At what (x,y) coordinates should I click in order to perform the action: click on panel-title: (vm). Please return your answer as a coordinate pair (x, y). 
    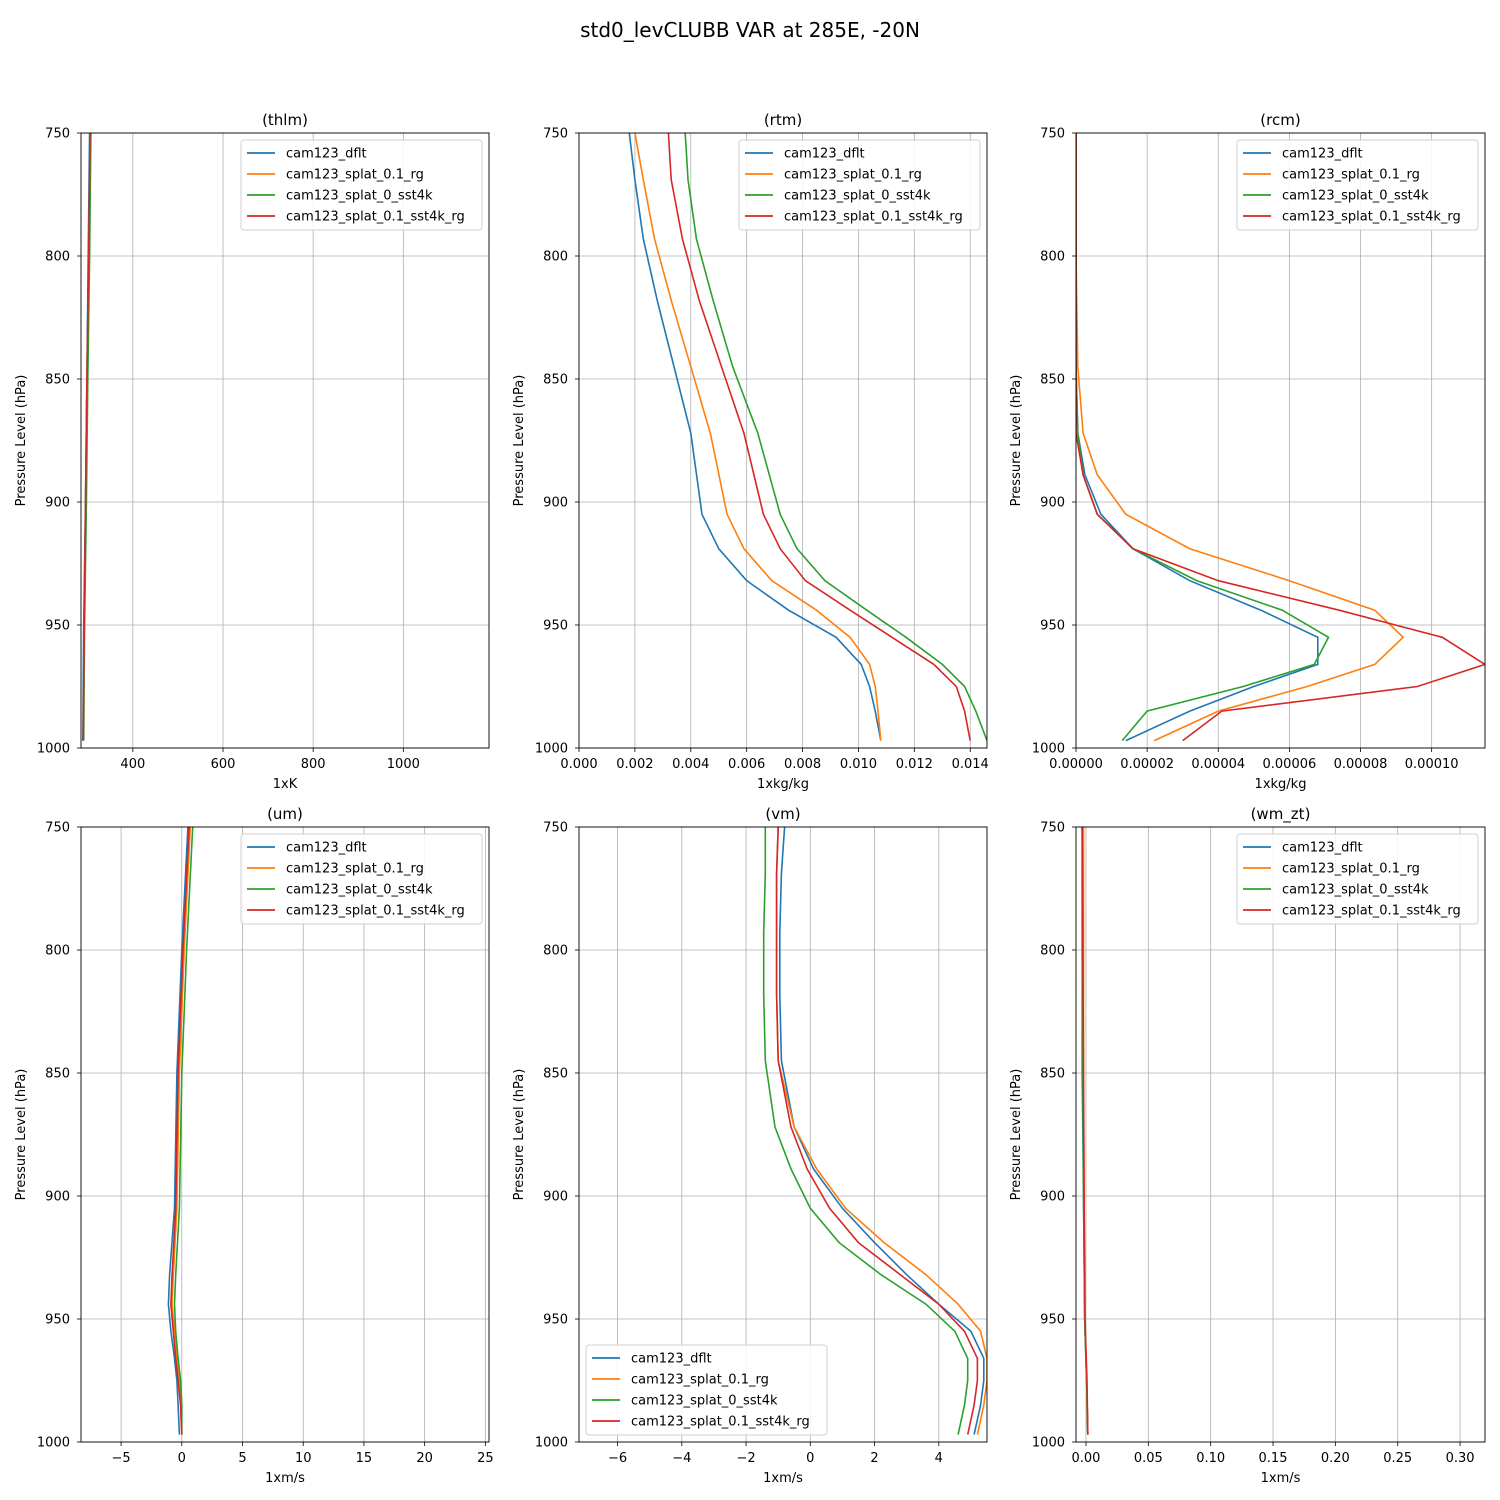
    Looking at the image, I should click on (782, 814).